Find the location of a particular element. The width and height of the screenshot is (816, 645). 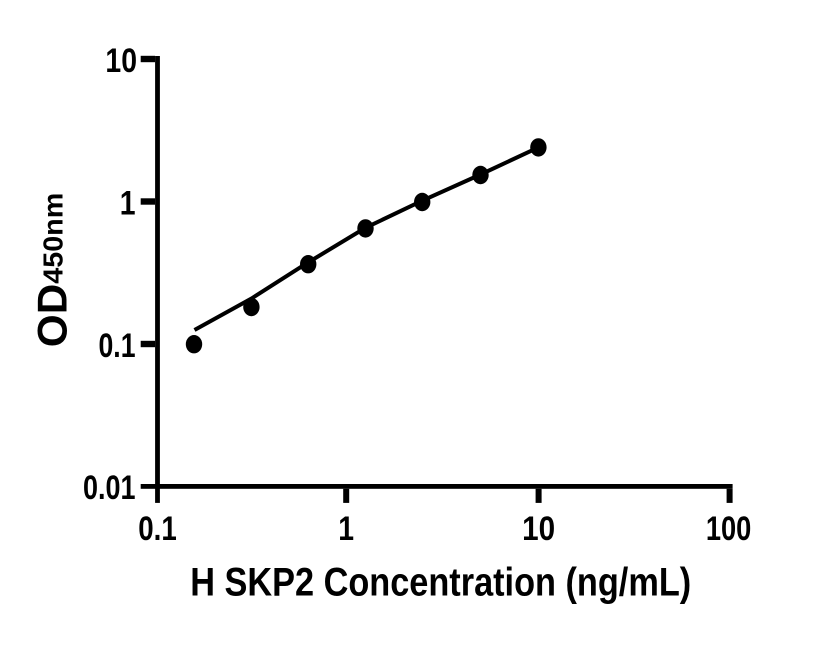

svg-text: H SKP2 Concentration (ng/mL) is located at coordinates (440, 582).